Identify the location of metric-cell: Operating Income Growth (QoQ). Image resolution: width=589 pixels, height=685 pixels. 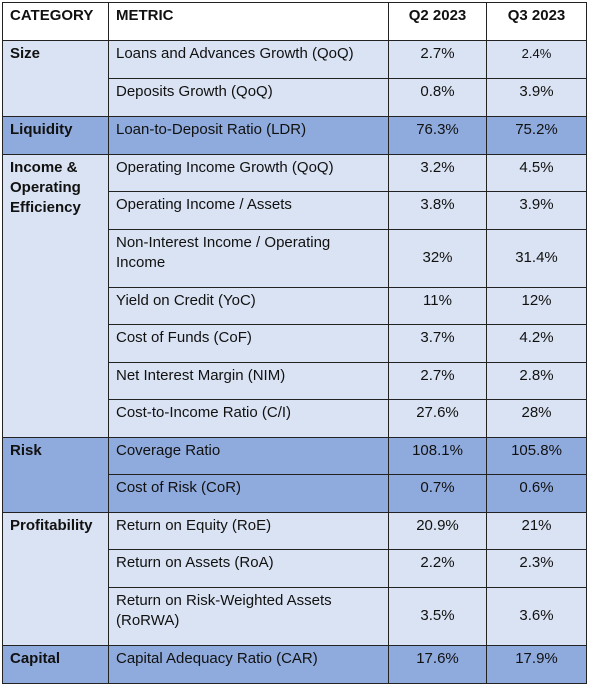
(248, 173).